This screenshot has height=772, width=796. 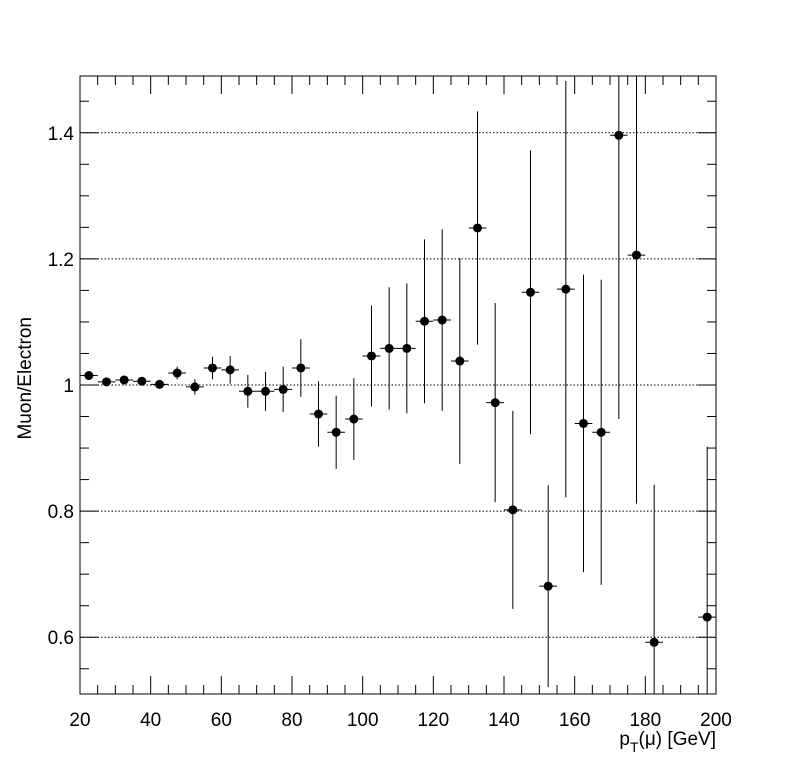 What do you see at coordinates (61, 512) in the screenshot?
I see `y-tick-label: 0.8` at bounding box center [61, 512].